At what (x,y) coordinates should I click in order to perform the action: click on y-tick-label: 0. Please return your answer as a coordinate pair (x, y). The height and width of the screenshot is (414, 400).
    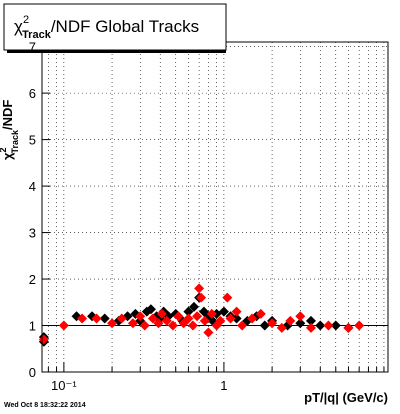
    Looking at the image, I should click on (32, 372).